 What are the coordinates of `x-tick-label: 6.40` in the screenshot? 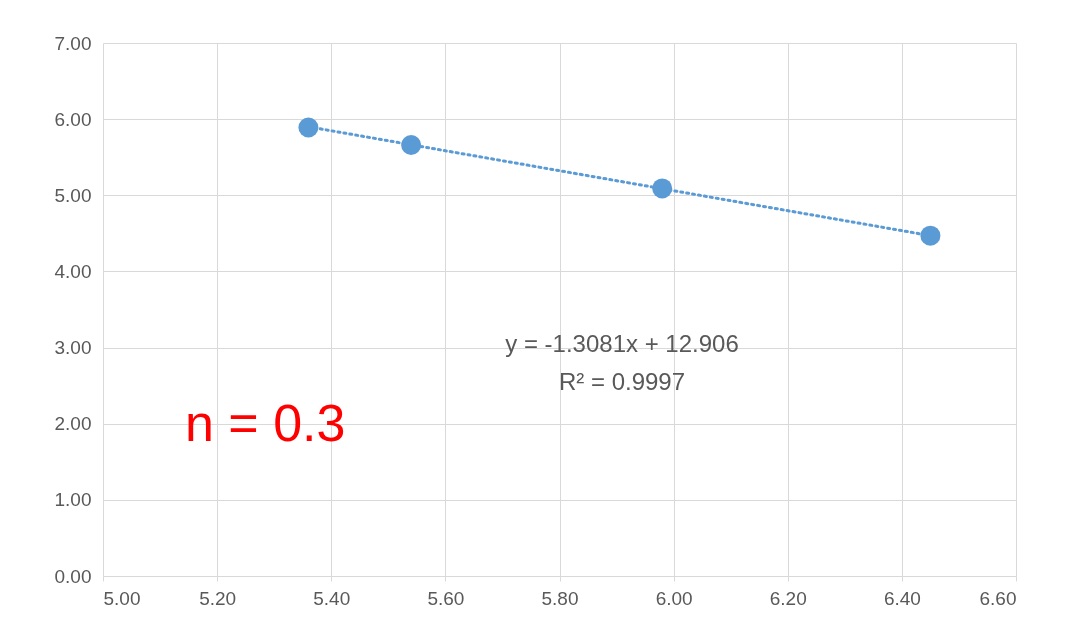 It's located at (902, 598).